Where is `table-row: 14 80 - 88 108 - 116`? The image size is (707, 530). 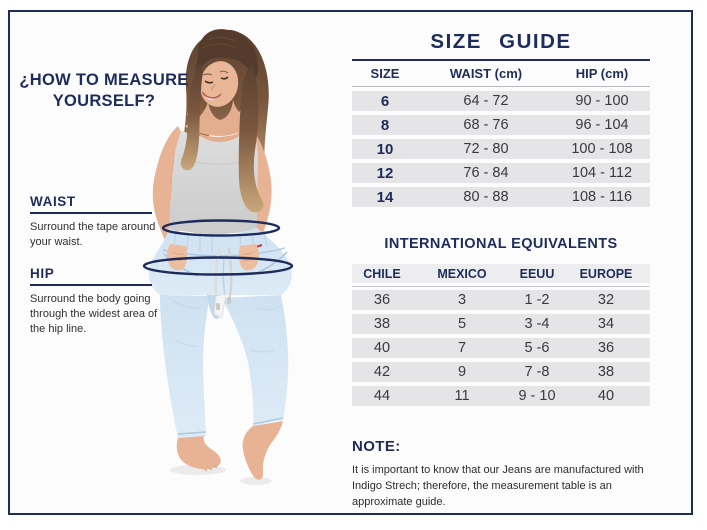
table-row: 14 80 - 88 108 - 116 is located at coordinates (501, 197).